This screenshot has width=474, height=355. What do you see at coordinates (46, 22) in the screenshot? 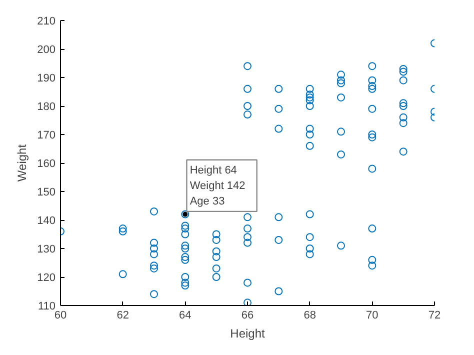
I see `y-tick-label: 210` at bounding box center [46, 22].